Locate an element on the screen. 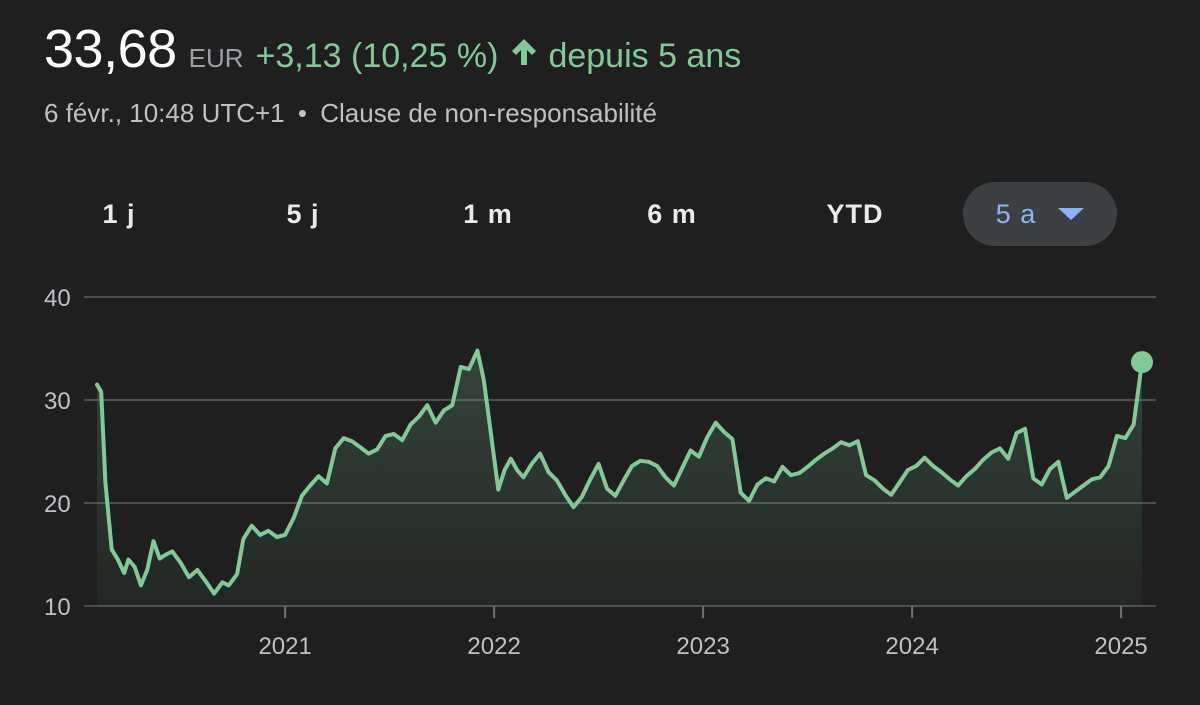 This screenshot has width=1200, height=705. y-tick-label: 20 is located at coordinates (57, 504).